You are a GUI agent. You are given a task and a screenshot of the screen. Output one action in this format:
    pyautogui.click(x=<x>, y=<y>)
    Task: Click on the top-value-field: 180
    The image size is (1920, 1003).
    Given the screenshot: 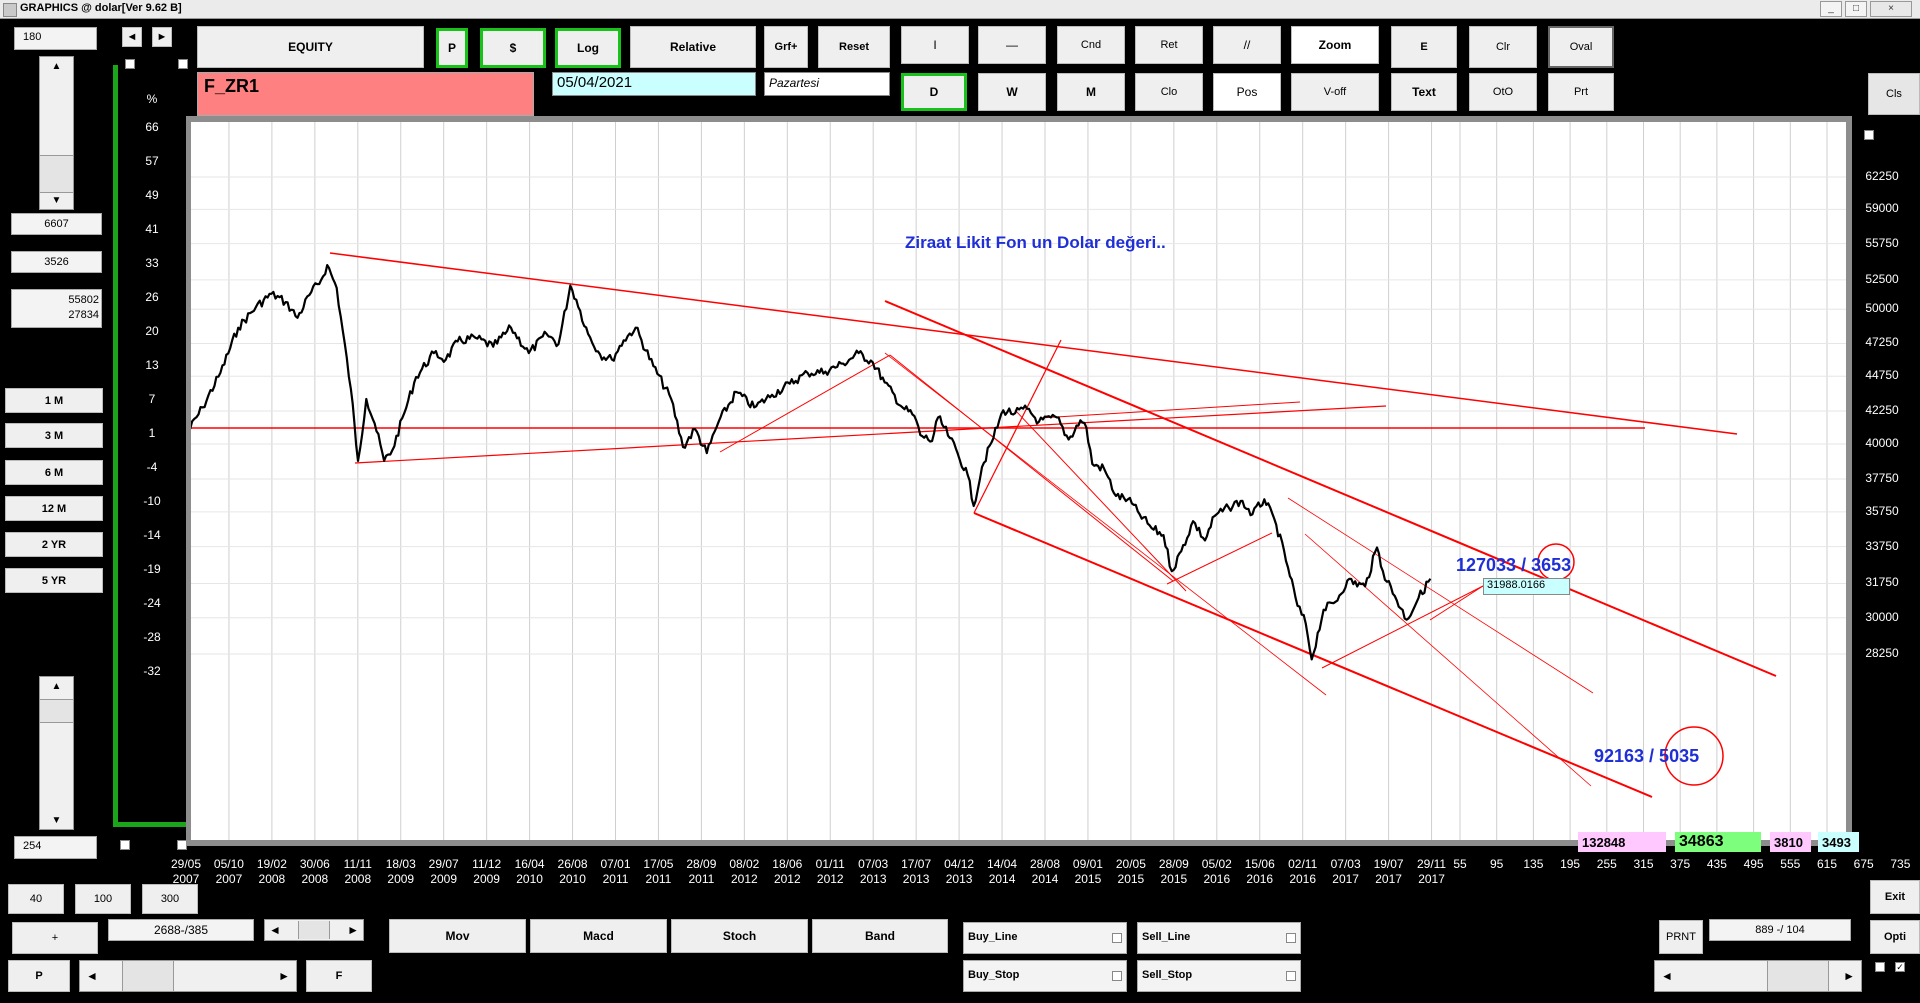 What is the action you would take?
    pyautogui.click(x=55, y=38)
    